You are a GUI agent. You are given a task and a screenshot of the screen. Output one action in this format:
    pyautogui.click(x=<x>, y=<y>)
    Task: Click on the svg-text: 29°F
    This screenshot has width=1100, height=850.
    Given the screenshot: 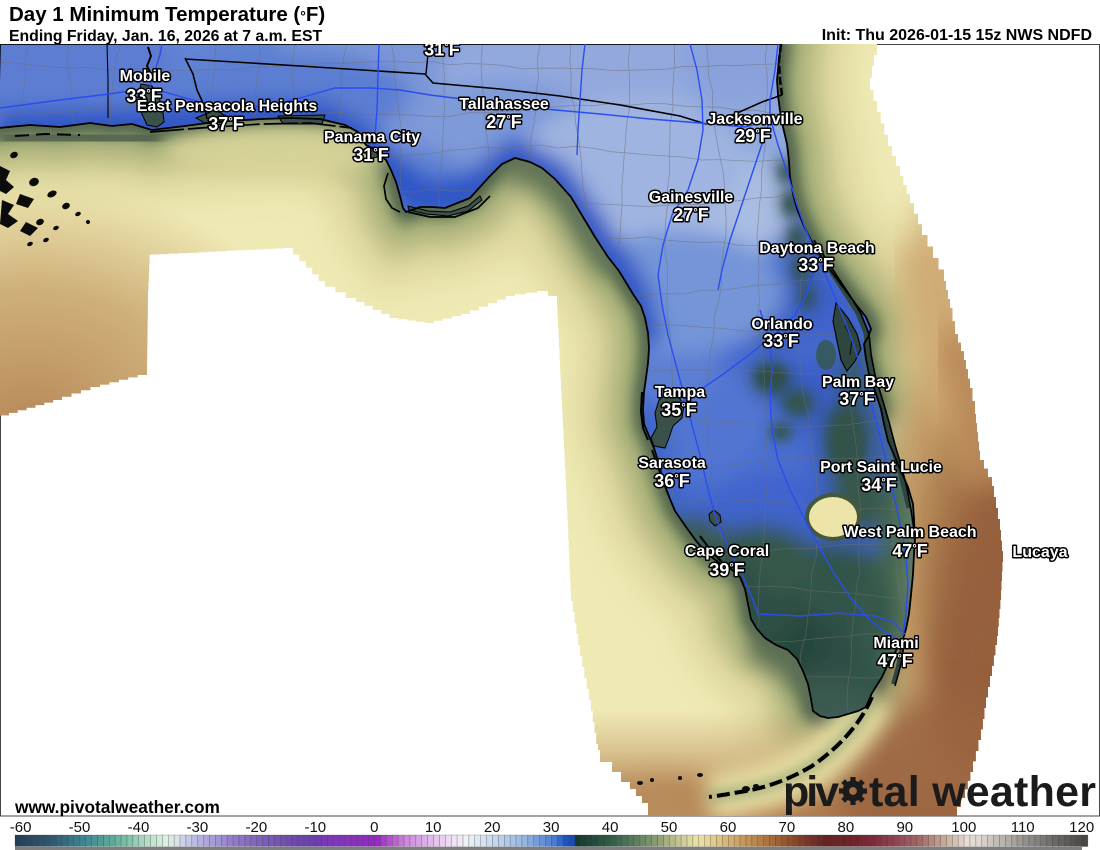 What is the action you would take?
    pyautogui.click(x=752, y=136)
    